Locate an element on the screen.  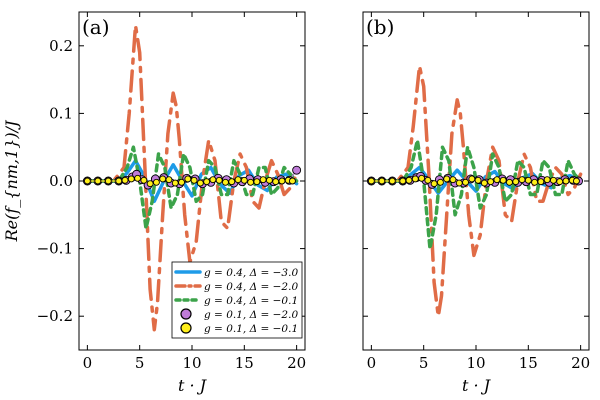
y-tick-label: −0.1 is located at coordinates (55, 249).